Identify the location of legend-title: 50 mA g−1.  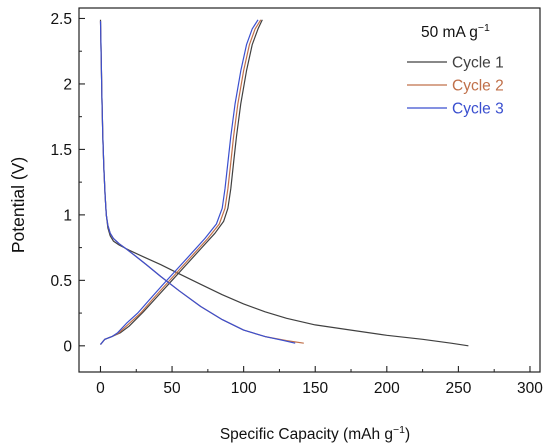
(455, 31).